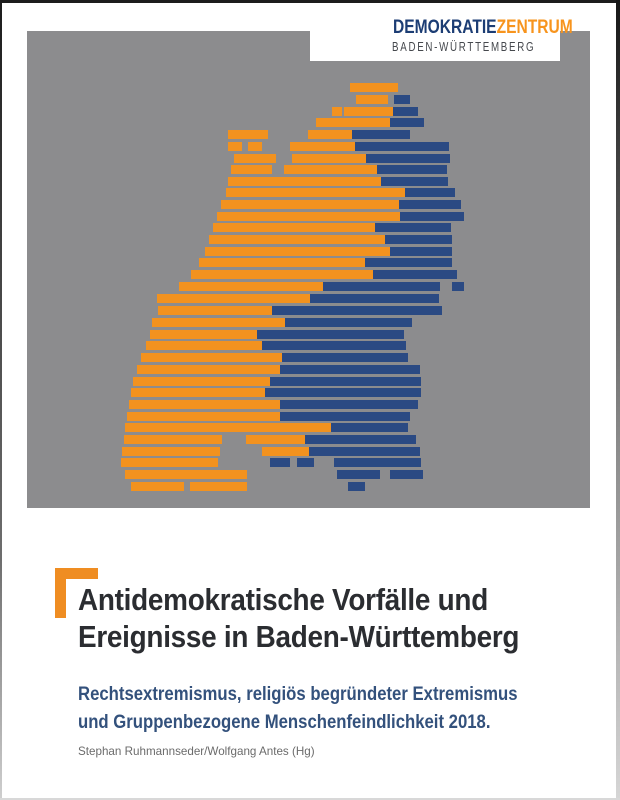 Image resolution: width=620 pixels, height=800 pixels. What do you see at coordinates (310, 1) in the screenshot?
I see `page-border-top` at bounding box center [310, 1].